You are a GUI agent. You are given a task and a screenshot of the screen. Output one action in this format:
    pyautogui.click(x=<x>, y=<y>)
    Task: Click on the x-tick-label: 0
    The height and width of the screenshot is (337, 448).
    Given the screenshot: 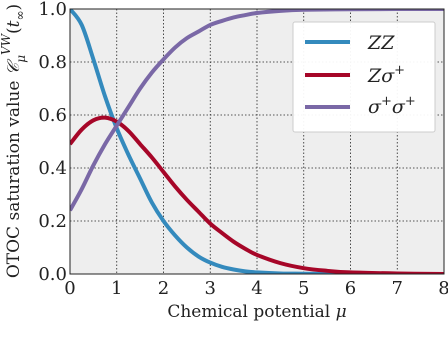 What is the action you would take?
    pyautogui.click(x=69, y=288)
    